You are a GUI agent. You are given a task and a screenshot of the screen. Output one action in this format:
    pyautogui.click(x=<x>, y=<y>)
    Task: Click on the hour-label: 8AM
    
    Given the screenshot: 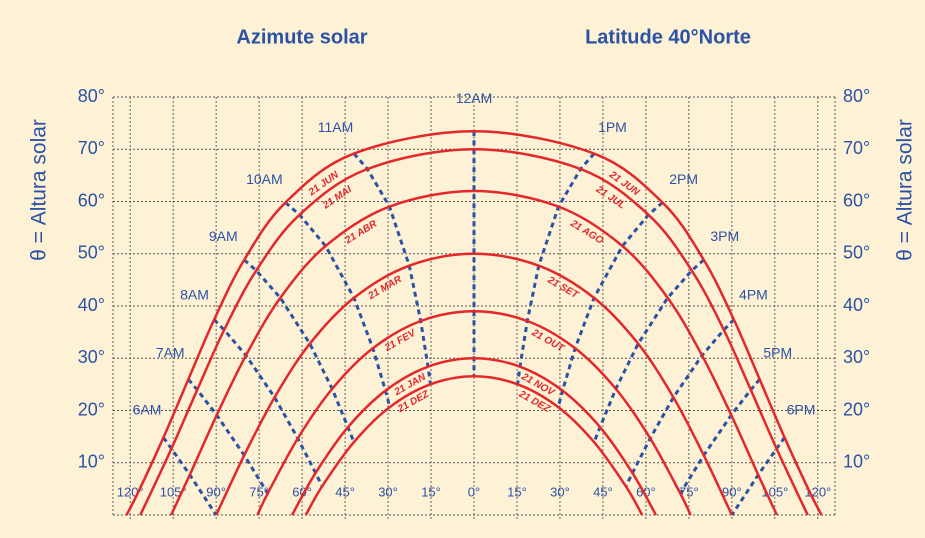 What is the action you would take?
    pyautogui.click(x=194, y=294)
    